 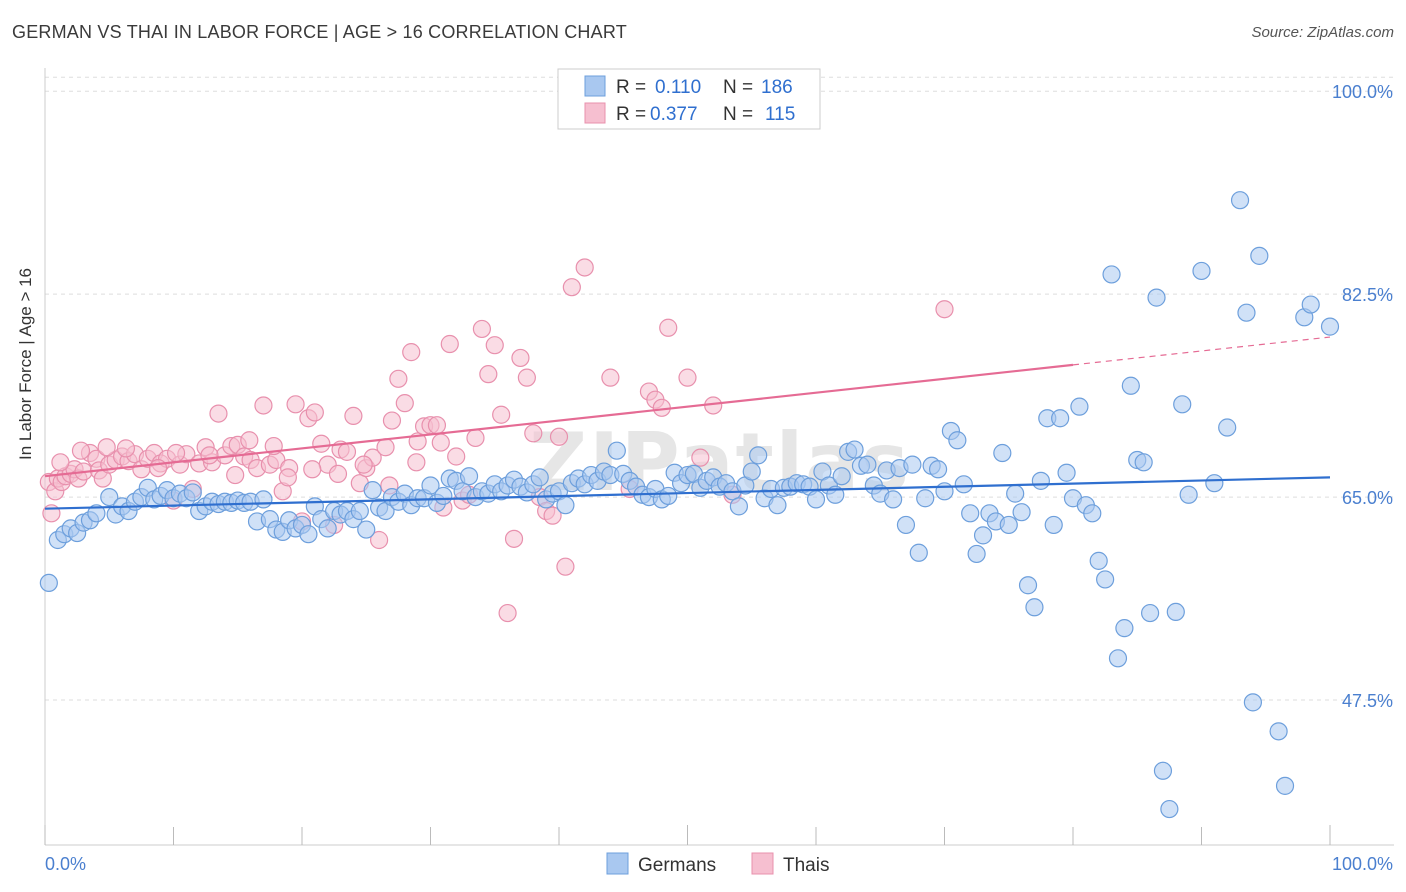 What do you see at coordinates (595, 86) in the screenshot?
I see `legend-swatch-germans` at bounding box center [595, 86].